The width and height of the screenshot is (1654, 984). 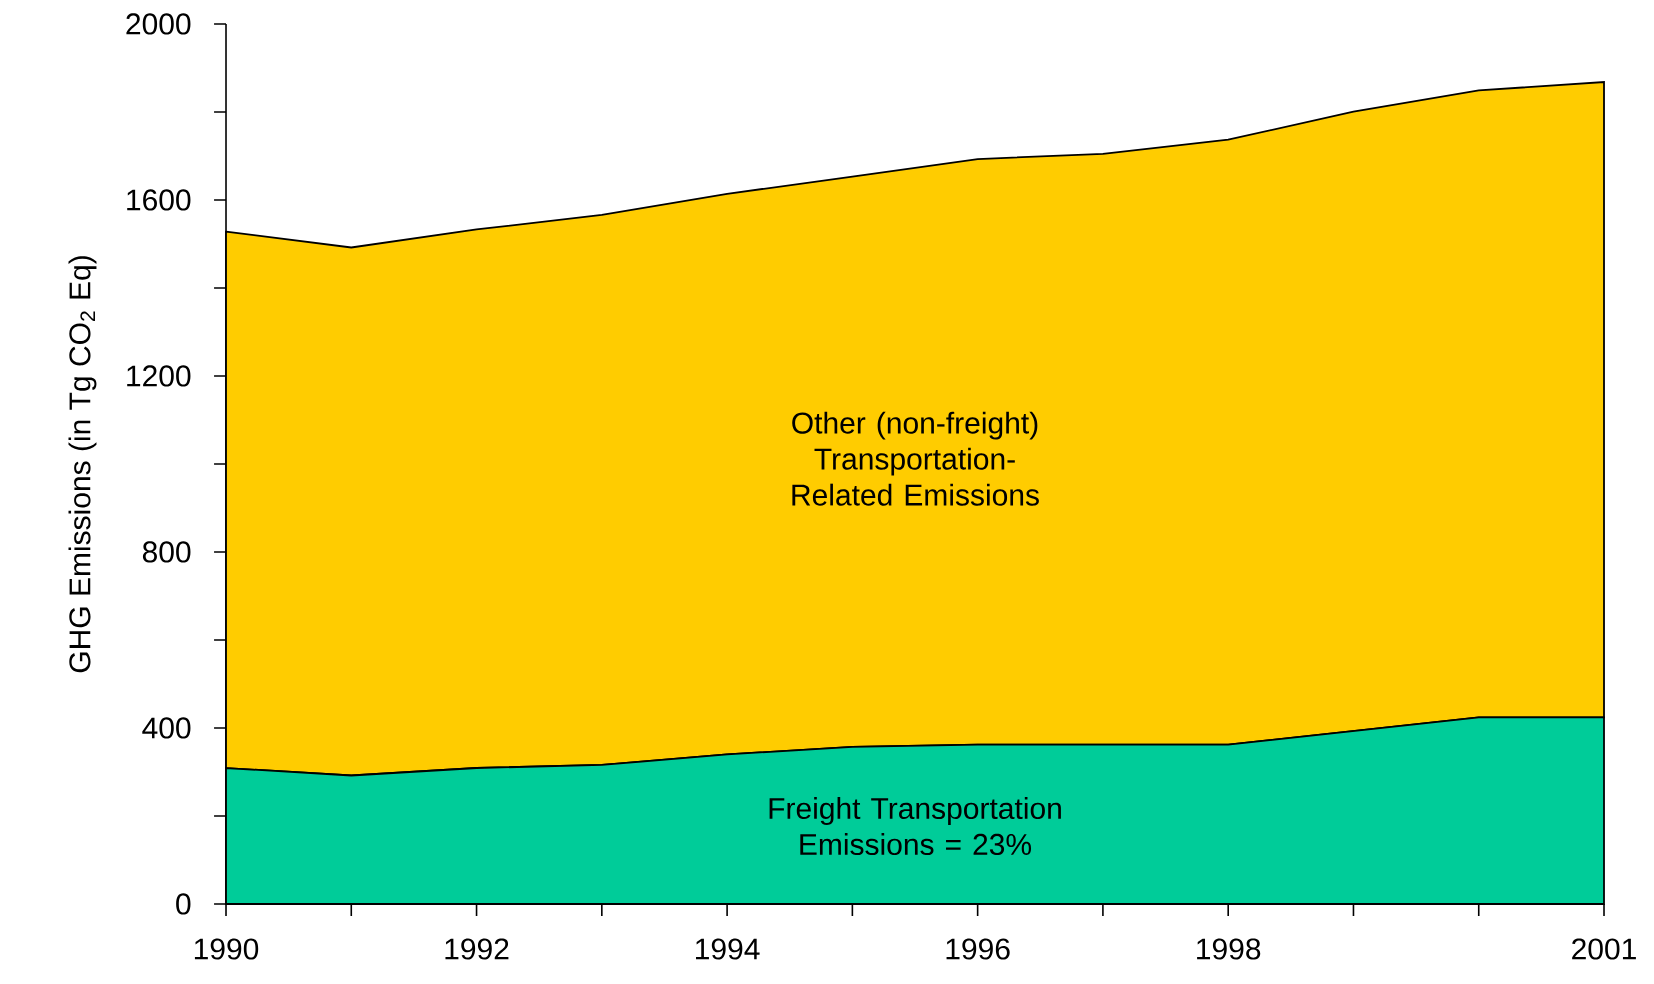 I want to click on x-tick-label: 1996, so click(x=978, y=949).